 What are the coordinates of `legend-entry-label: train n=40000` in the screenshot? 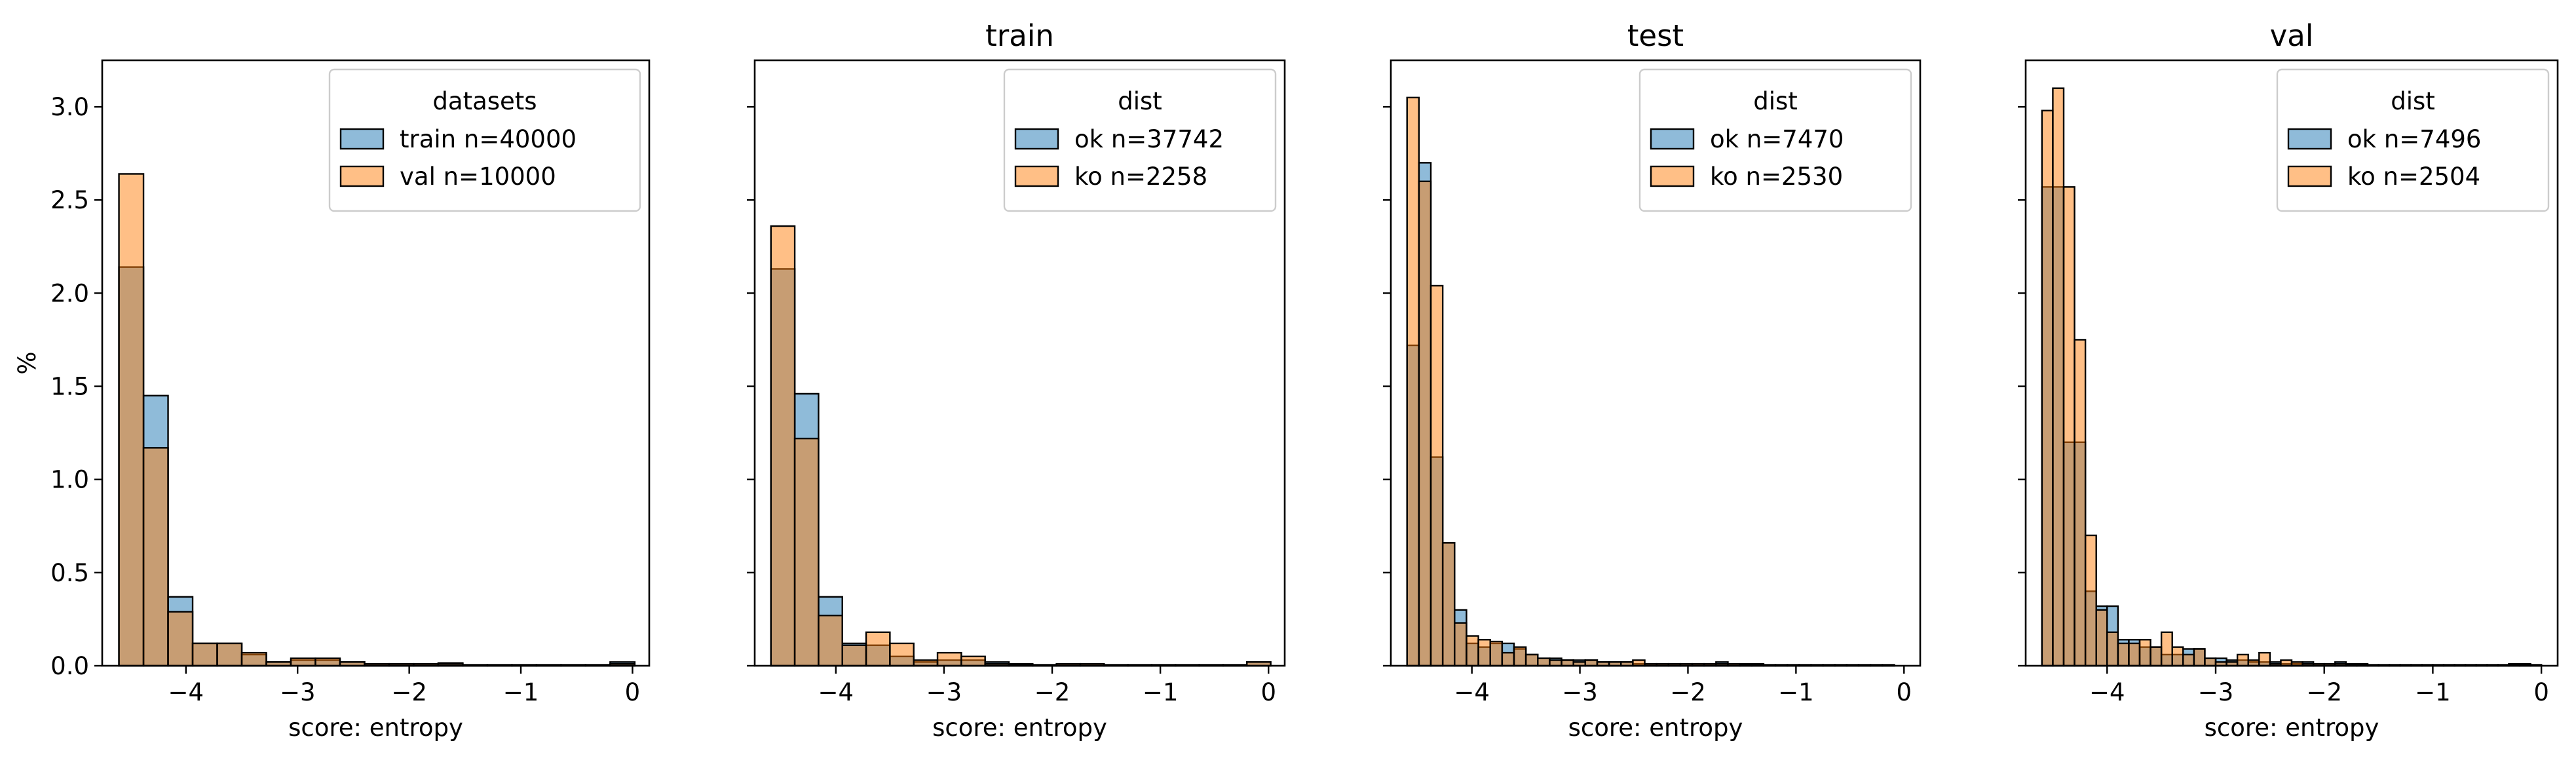 It's located at (489, 139).